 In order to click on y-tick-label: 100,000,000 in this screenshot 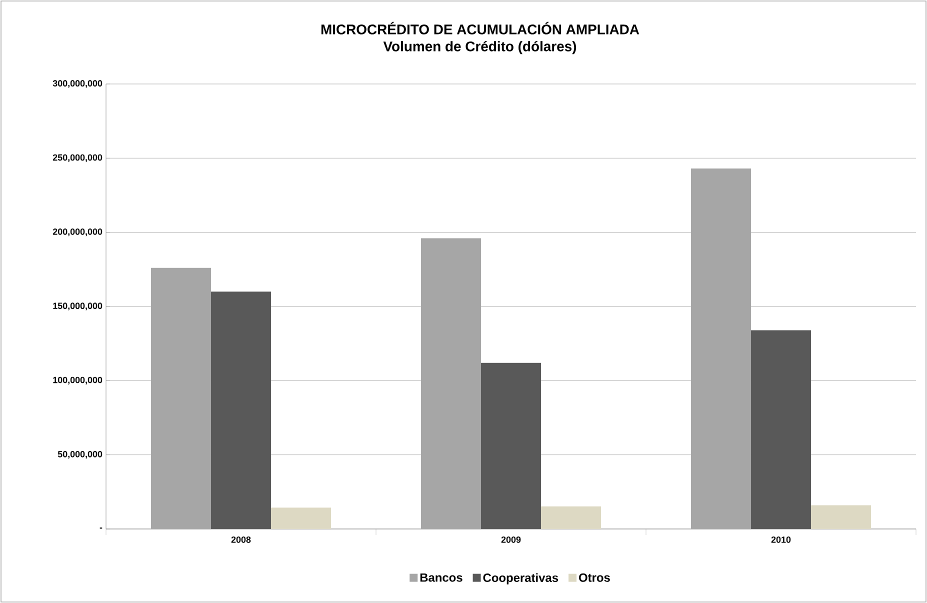, I will do `click(77, 380)`.